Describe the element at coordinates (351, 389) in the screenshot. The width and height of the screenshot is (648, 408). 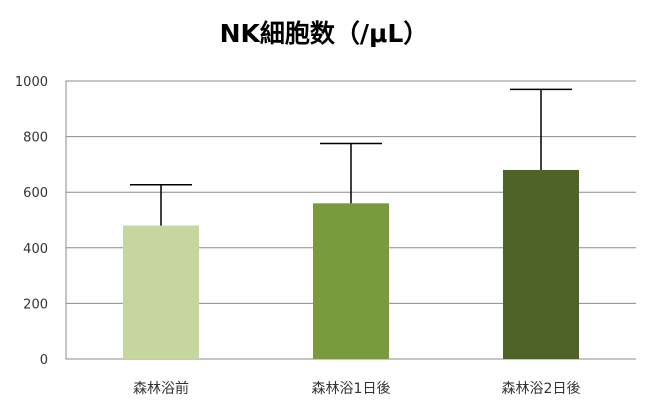
I see `x-category-label: 森林浴1日後` at that location.